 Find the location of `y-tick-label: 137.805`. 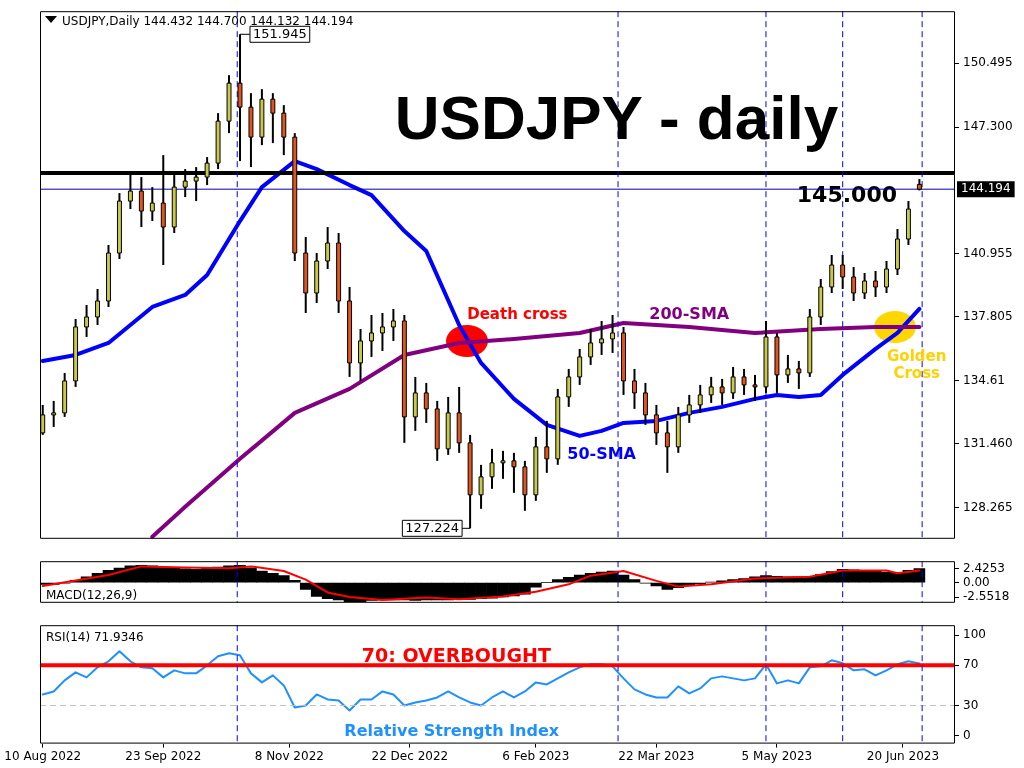

y-tick-label: 137.805 is located at coordinates (988, 315).